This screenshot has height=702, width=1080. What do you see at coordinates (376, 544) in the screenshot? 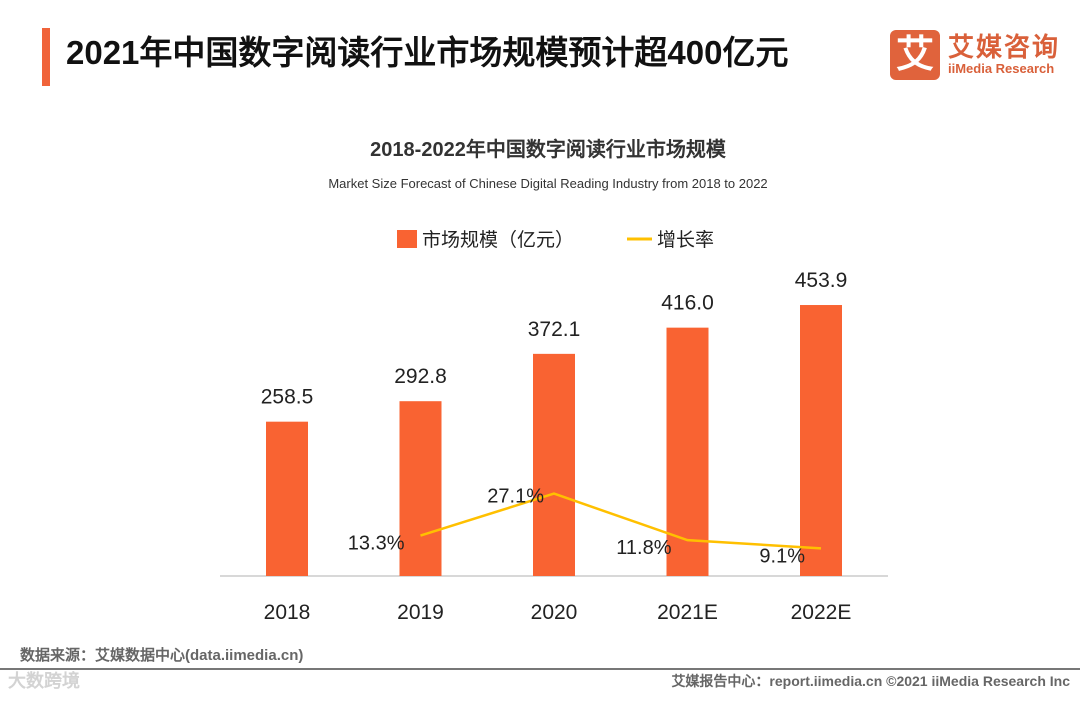
I see `growth-rate-label: 13.3%` at bounding box center [376, 544].